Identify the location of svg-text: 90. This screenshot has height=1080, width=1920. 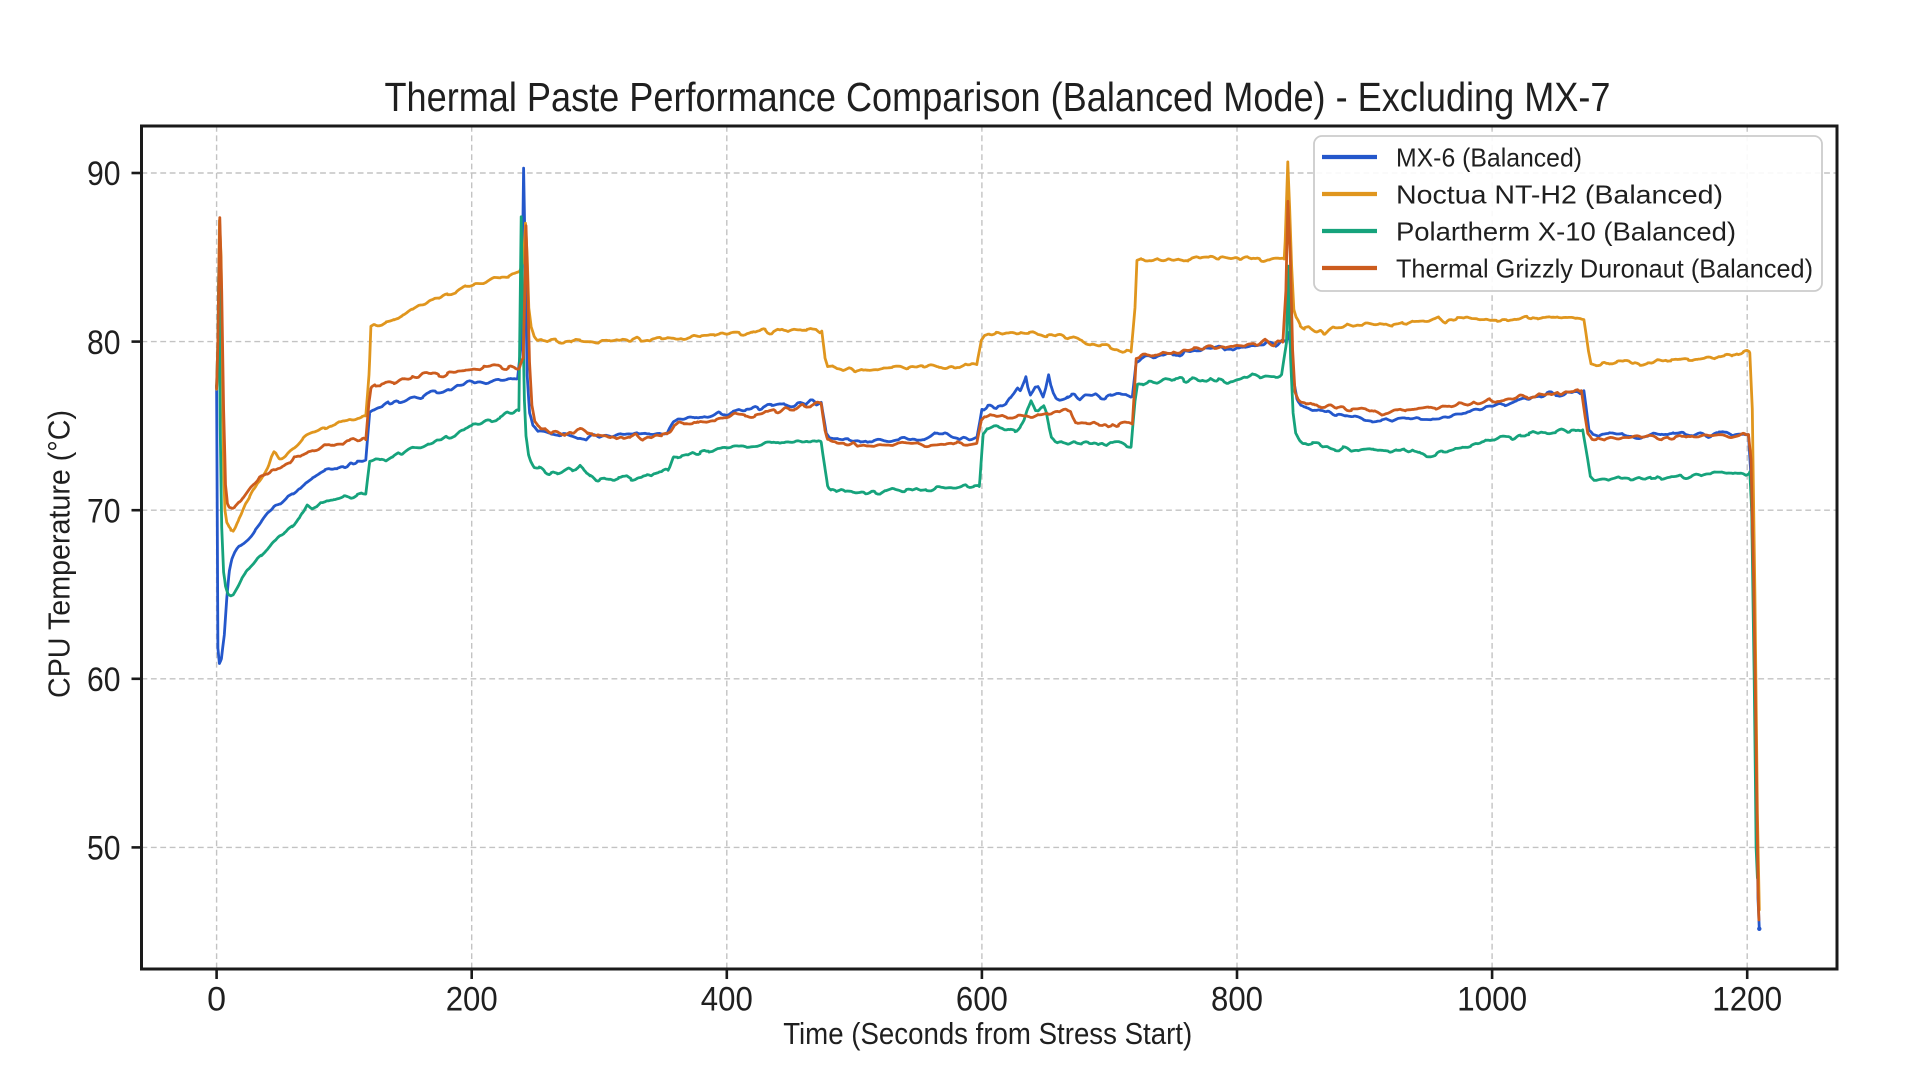
(104, 174).